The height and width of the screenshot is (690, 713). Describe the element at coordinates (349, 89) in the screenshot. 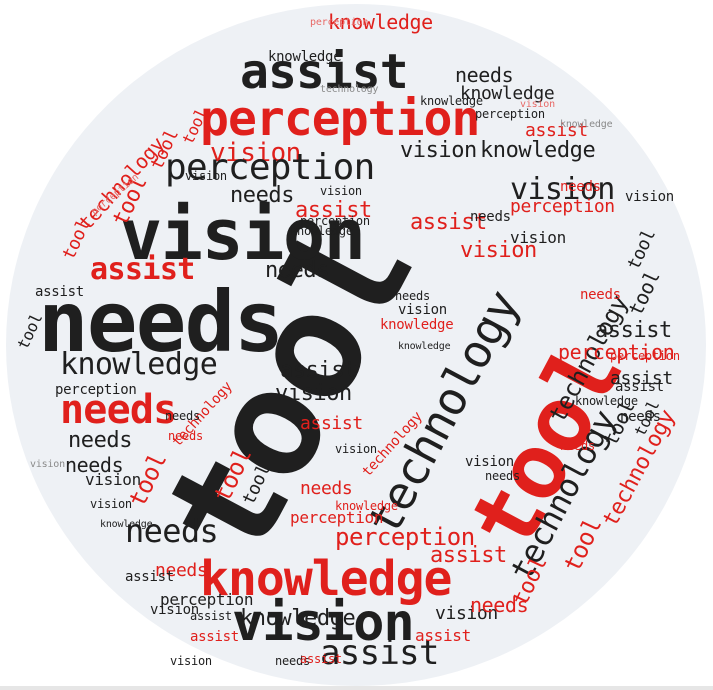

I see `word-technology: technology` at that location.